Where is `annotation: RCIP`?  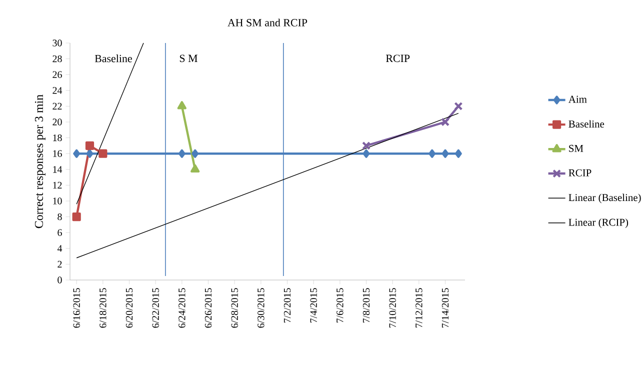
annotation: RCIP is located at coordinates (398, 58).